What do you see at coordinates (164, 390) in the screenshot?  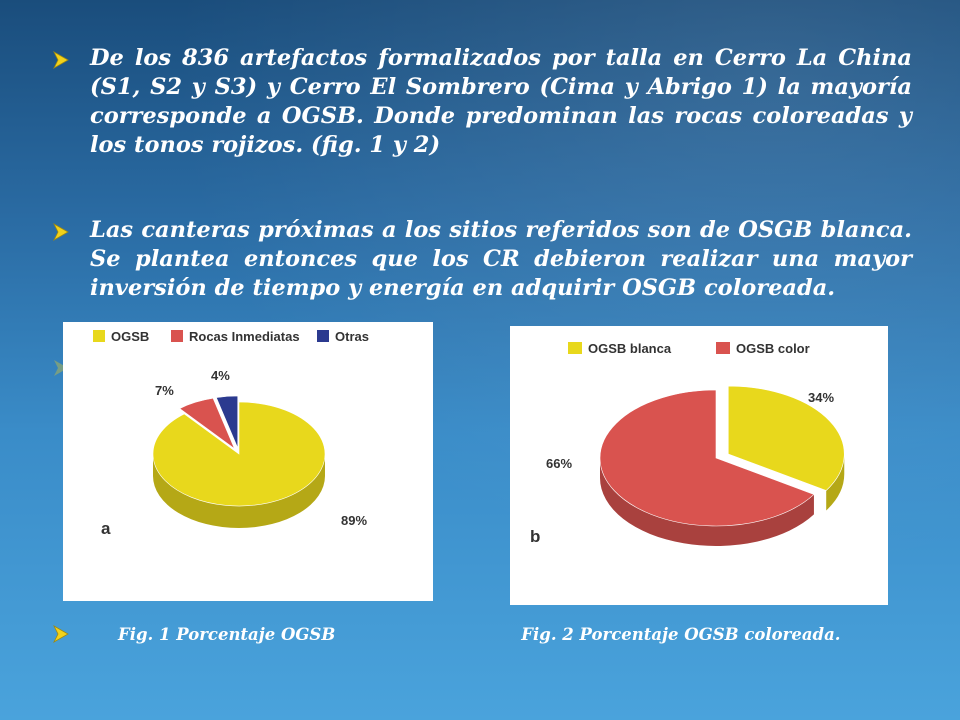 I see `pie-a-label-rocas: 7%` at bounding box center [164, 390].